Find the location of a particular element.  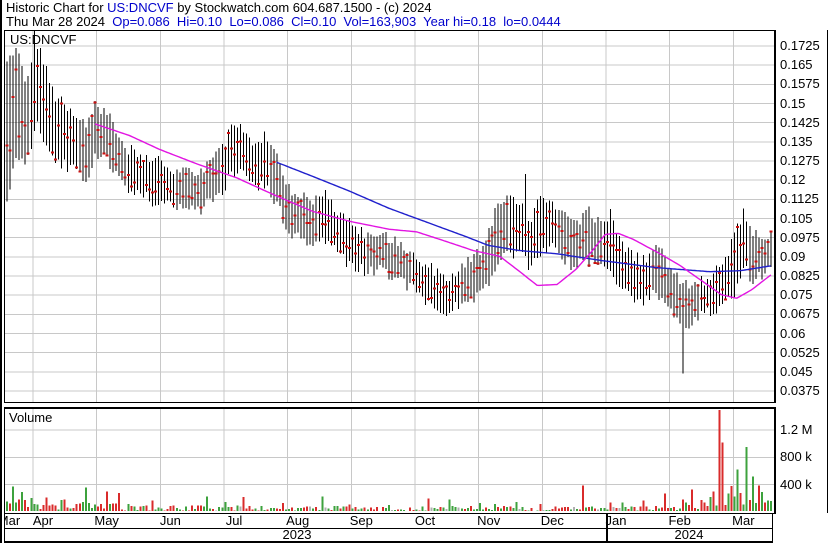

year-axis-row: 2023 2024 is located at coordinates (388, 535).